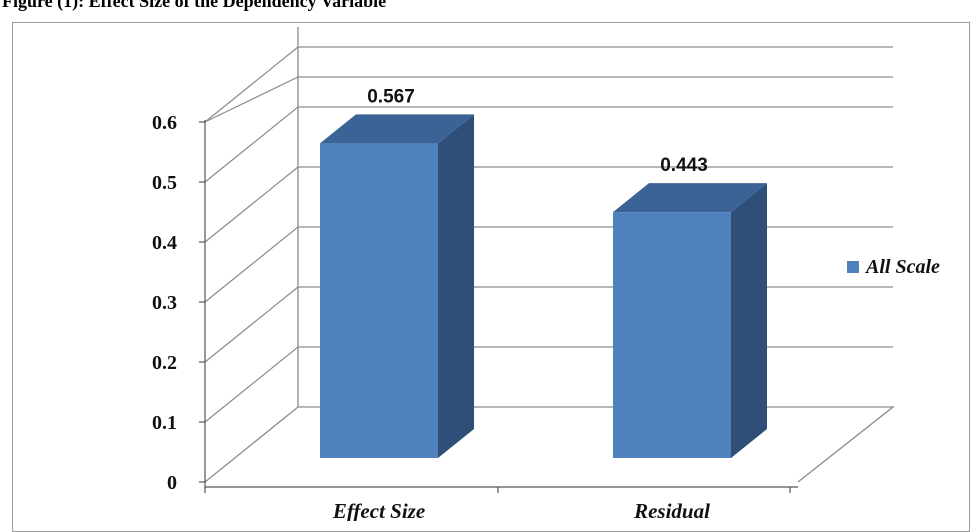  I want to click on y-tick-label: 0.1, so click(164, 423).